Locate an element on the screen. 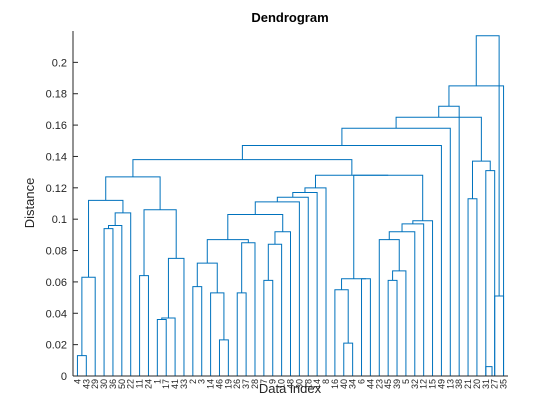 Image resolution: width=560 pixels, height=420 pixels. leaf-label: 15 is located at coordinates (433, 384).